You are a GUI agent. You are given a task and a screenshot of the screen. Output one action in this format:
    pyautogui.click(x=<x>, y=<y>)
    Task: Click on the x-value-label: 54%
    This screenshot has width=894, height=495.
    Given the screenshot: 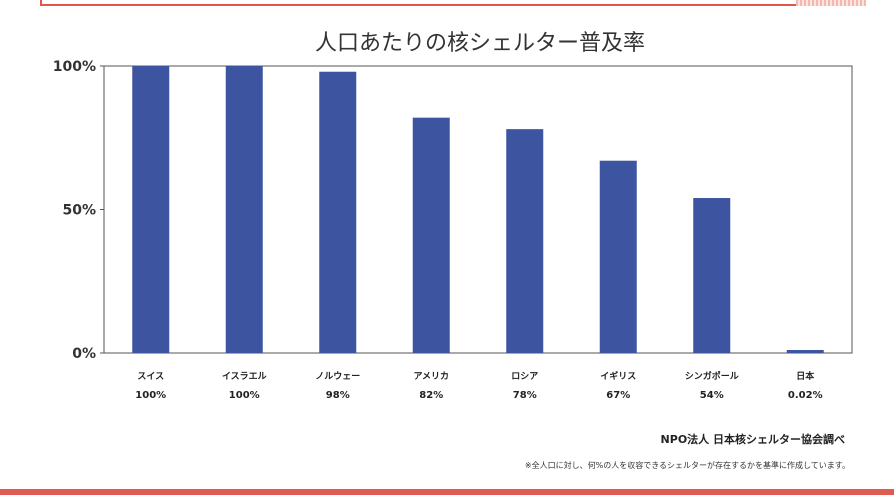 What is the action you would take?
    pyautogui.click(x=712, y=395)
    